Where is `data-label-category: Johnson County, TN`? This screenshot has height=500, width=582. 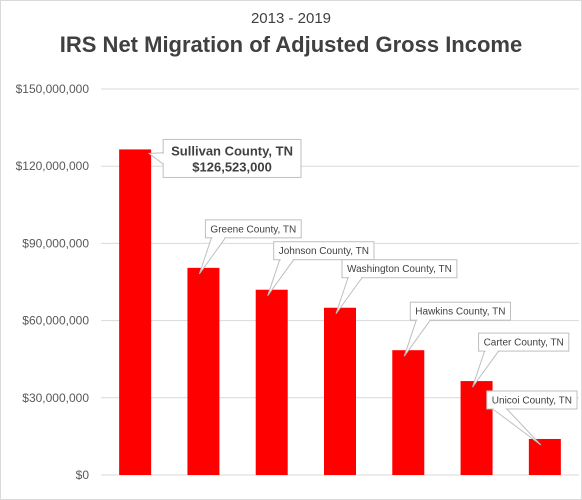
data-label-category: Johnson County, TN is located at coordinates (324, 251).